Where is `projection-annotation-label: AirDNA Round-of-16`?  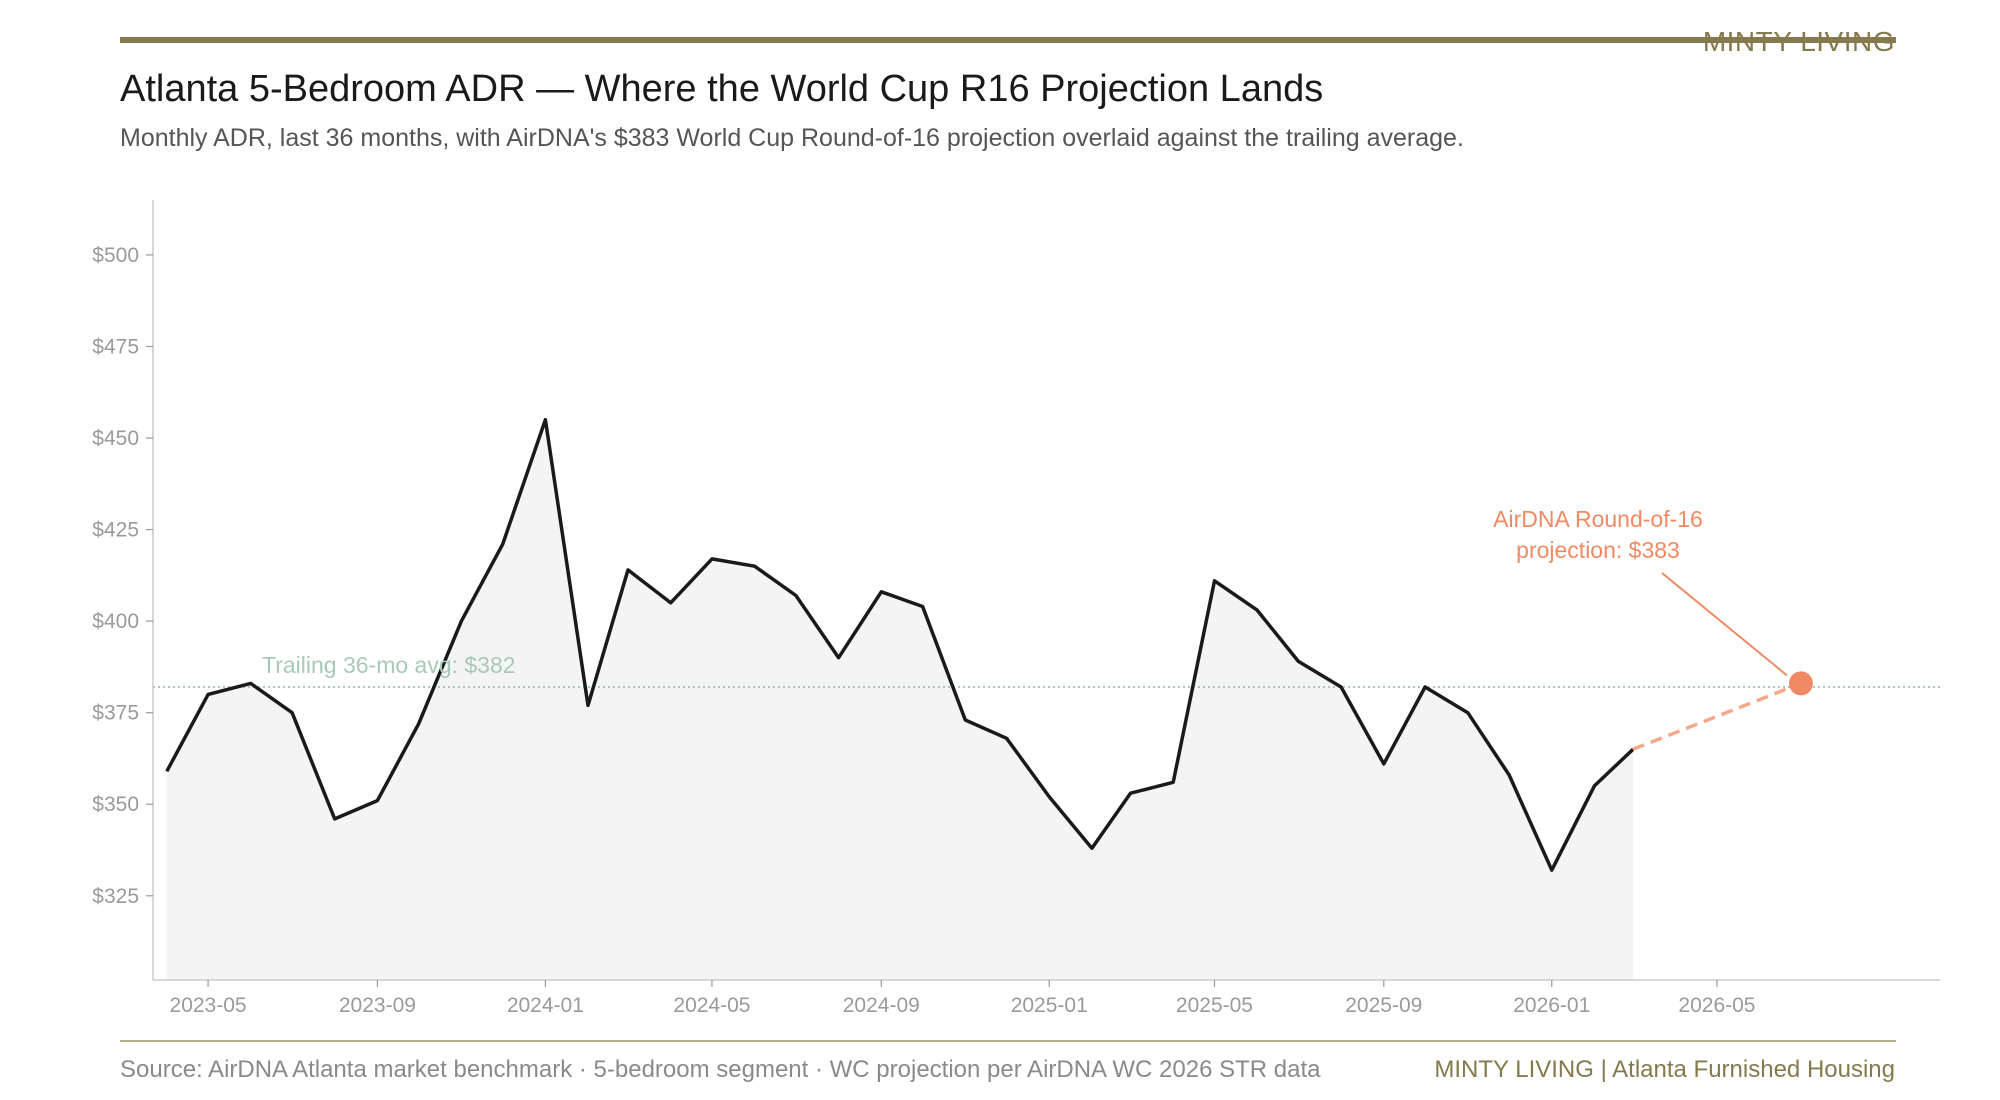
projection-annotation-label: AirDNA Round-of-16 is located at coordinates (1598, 519).